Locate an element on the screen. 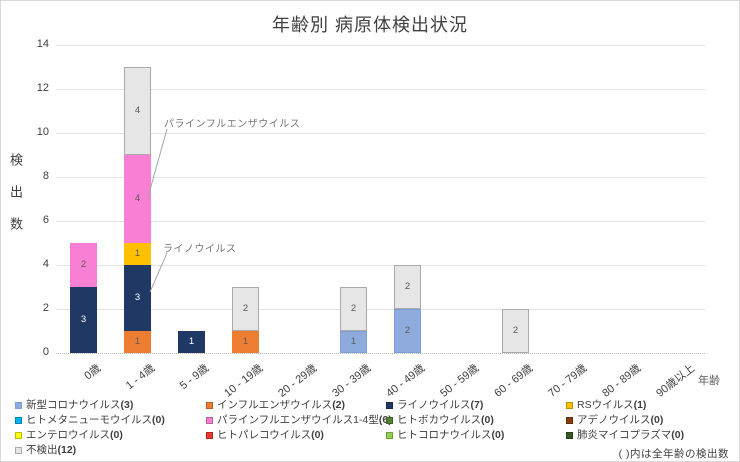 Image resolution: width=740 pixels, height=462 pixels. y-tick-label: 8 is located at coordinates (45, 176).